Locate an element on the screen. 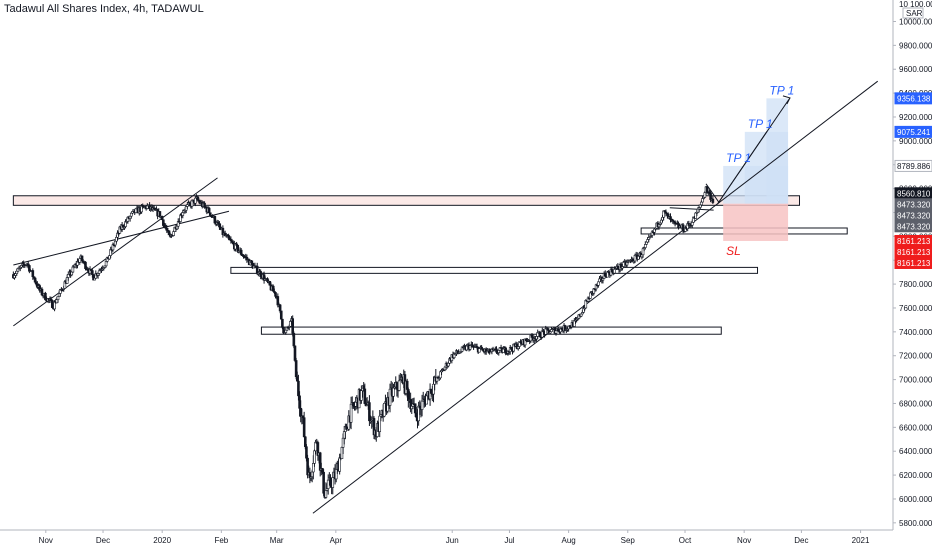 The height and width of the screenshot is (555, 932). price-label-1: 9075.241 is located at coordinates (914, 132).